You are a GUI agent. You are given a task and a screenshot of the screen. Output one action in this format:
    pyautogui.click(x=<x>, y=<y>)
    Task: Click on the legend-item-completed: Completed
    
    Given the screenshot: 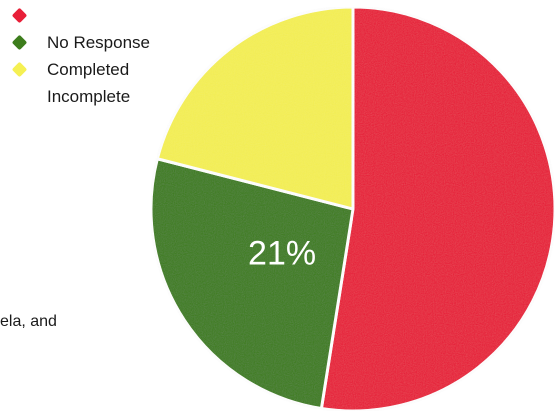 What is the action you would take?
    pyautogui.click(x=78, y=69)
    